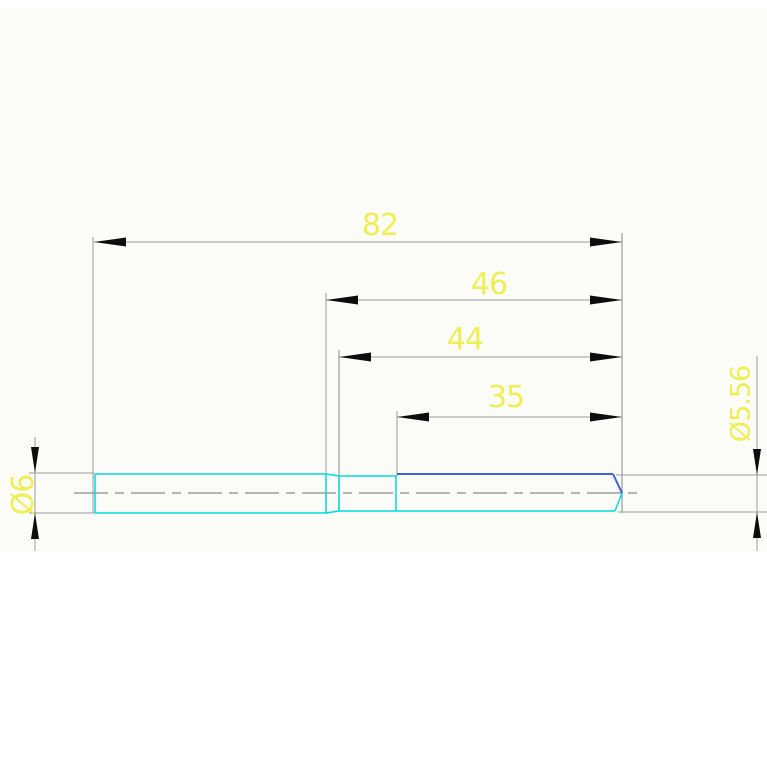 The width and height of the screenshot is (767, 767). I want to click on arrow-dia556-bottom, so click(757, 525).